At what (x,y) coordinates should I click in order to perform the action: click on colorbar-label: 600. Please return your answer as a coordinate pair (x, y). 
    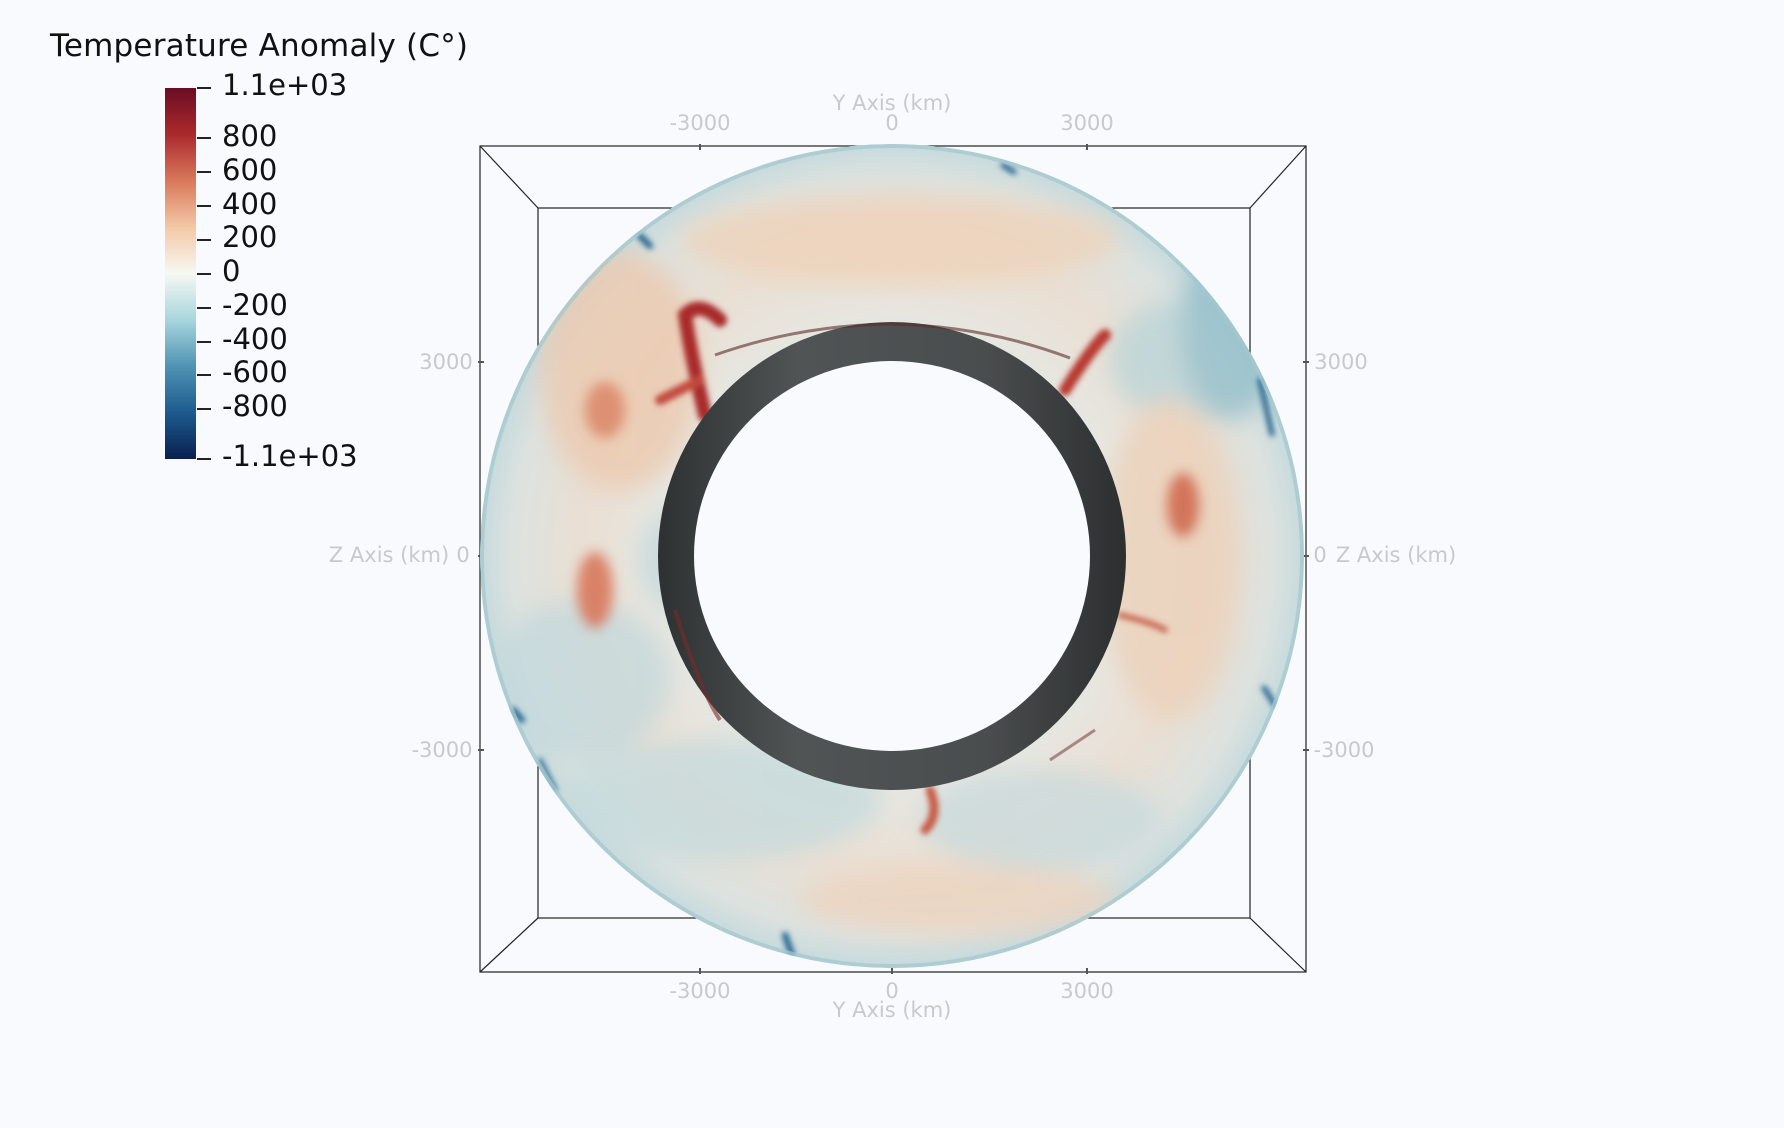
    Looking at the image, I should click on (250, 170).